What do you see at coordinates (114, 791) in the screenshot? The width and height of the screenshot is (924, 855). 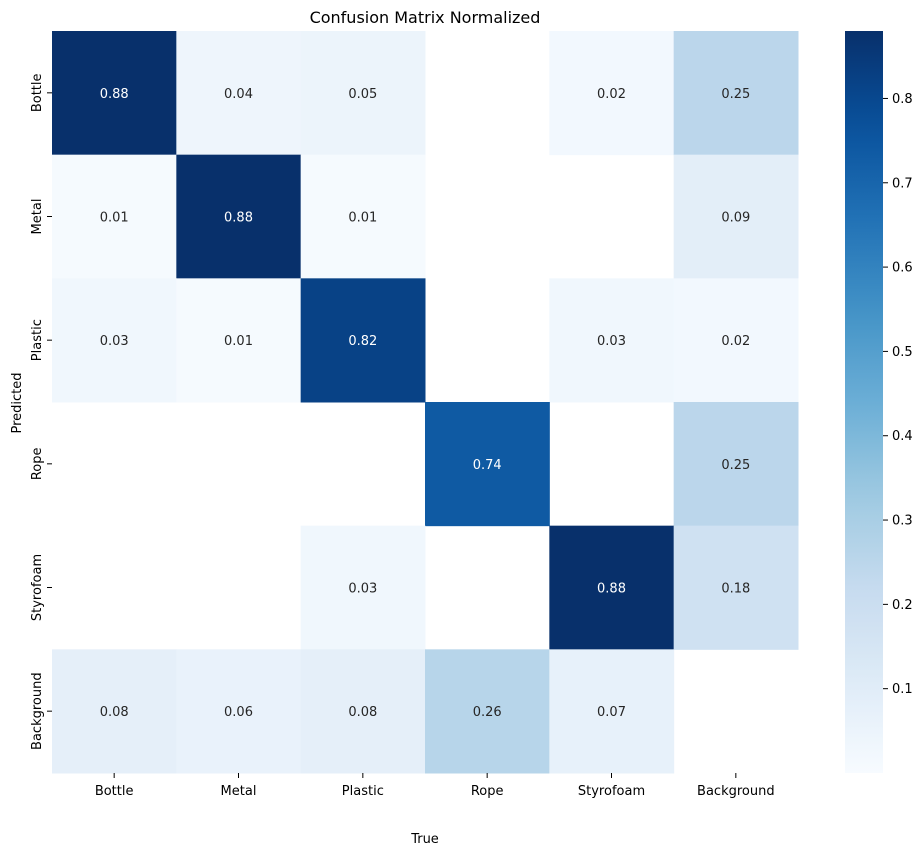 I see `x-tick-label: Bottle` at bounding box center [114, 791].